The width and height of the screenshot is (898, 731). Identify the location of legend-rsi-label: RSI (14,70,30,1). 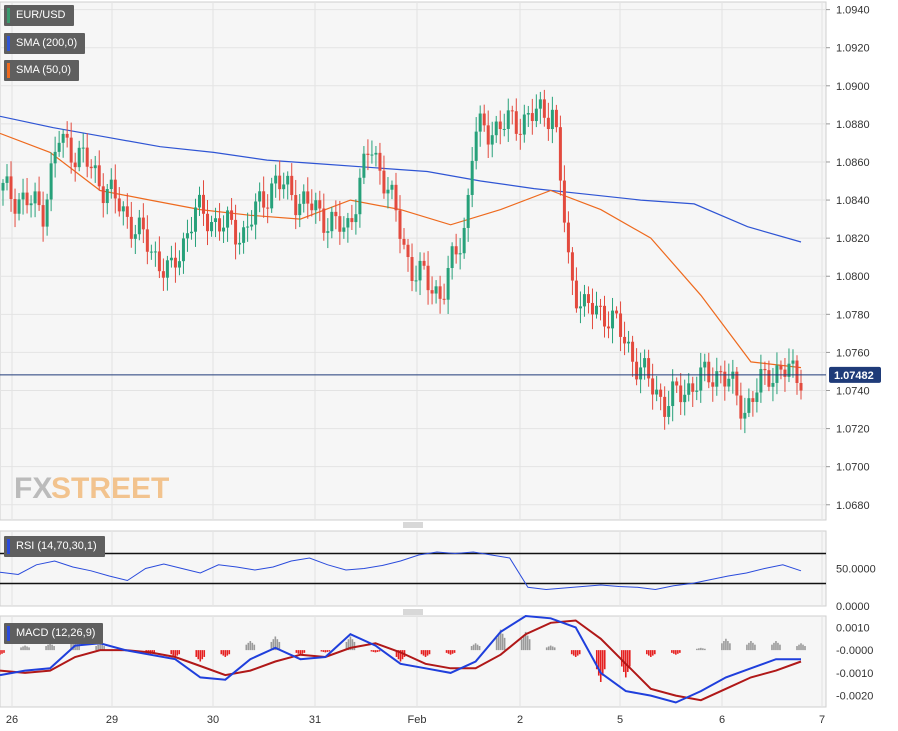
(56, 546).